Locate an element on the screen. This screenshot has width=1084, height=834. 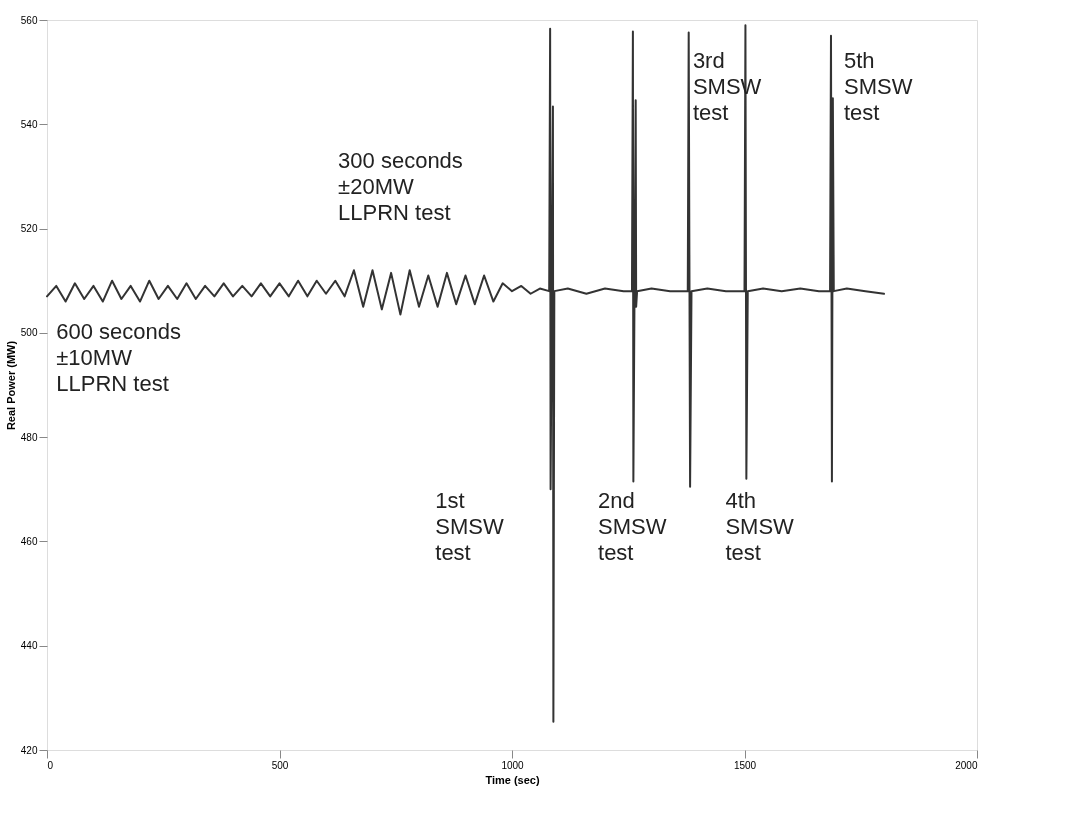
annotation: 2nd SMSW test is located at coordinates (632, 526).